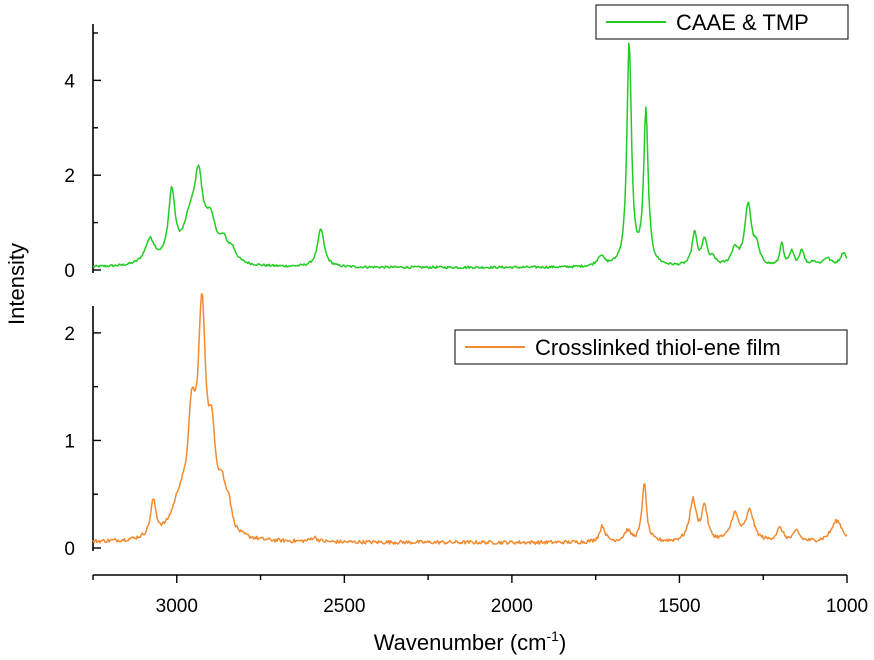 This screenshot has height=660, width=874. Describe the element at coordinates (562, 642) in the screenshot. I see `x-axis-title-close: )` at that location.